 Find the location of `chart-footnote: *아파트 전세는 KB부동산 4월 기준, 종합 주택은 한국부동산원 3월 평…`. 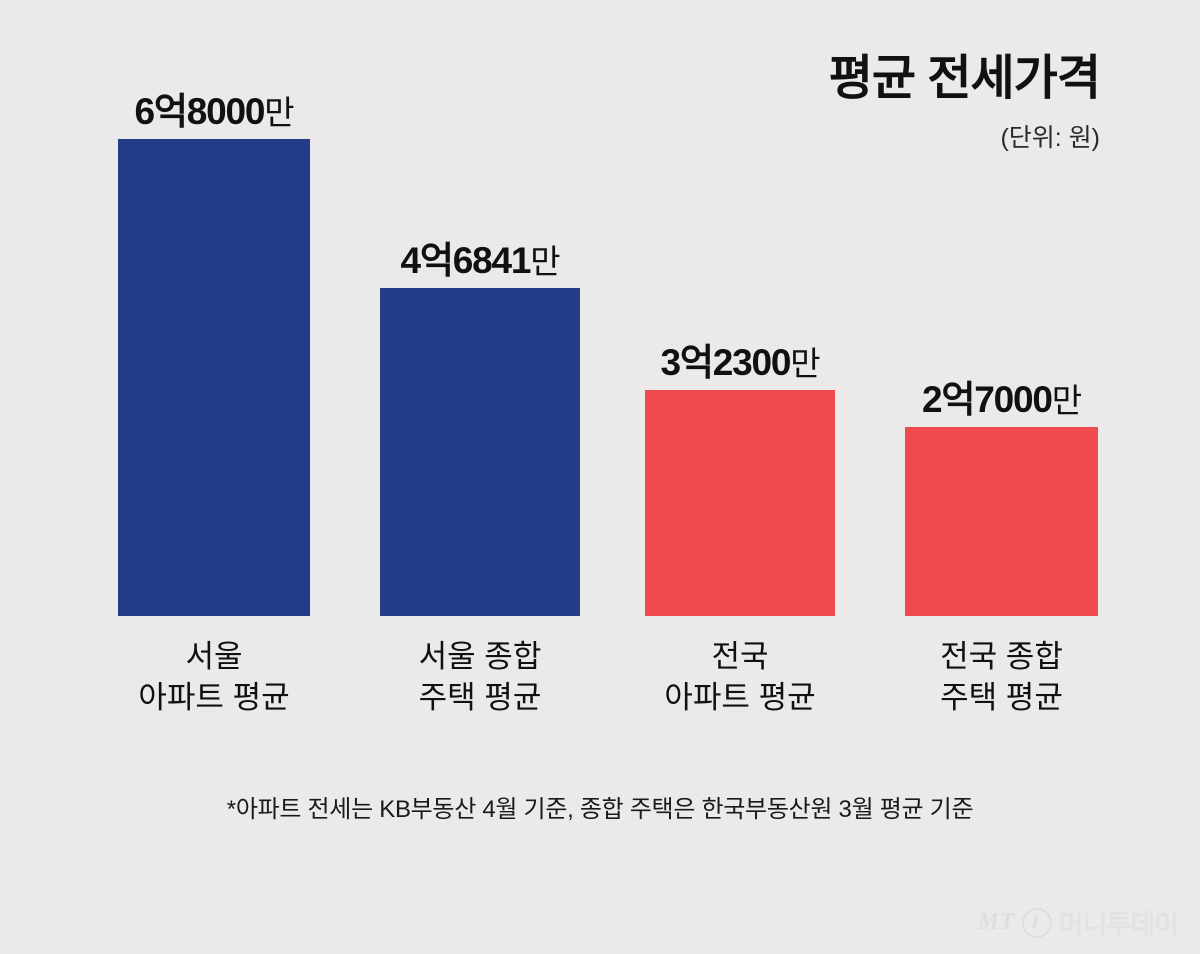

chart-footnote: *아파트 전세는 KB부동산 4월 기준, 종합 주택은 한국부동산원 3월 평… is located at coordinates (600, 809).